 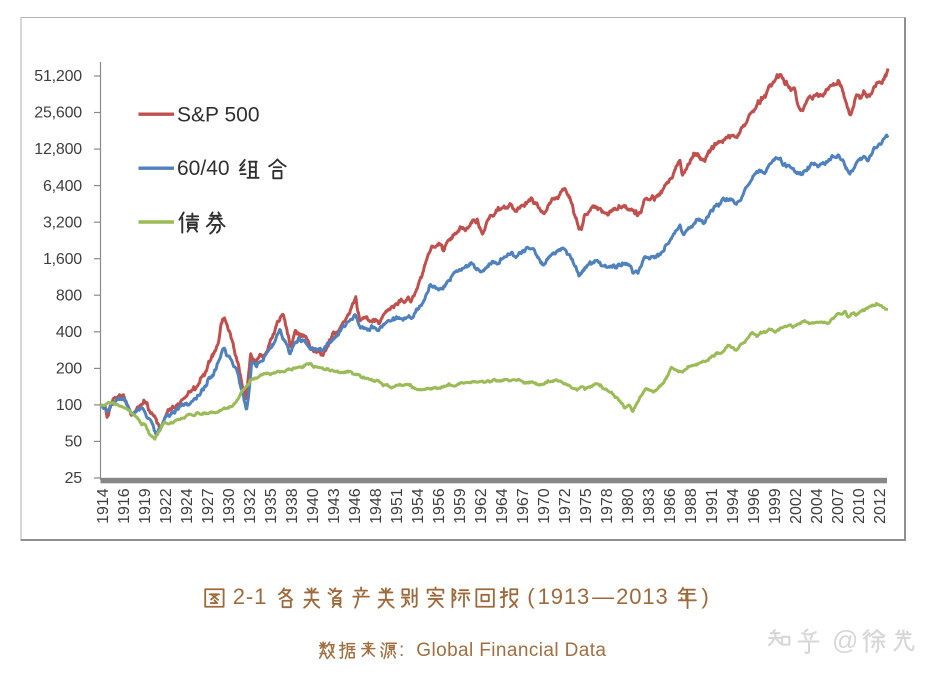 I want to click on svg-text: 6,400, so click(x=62, y=186).